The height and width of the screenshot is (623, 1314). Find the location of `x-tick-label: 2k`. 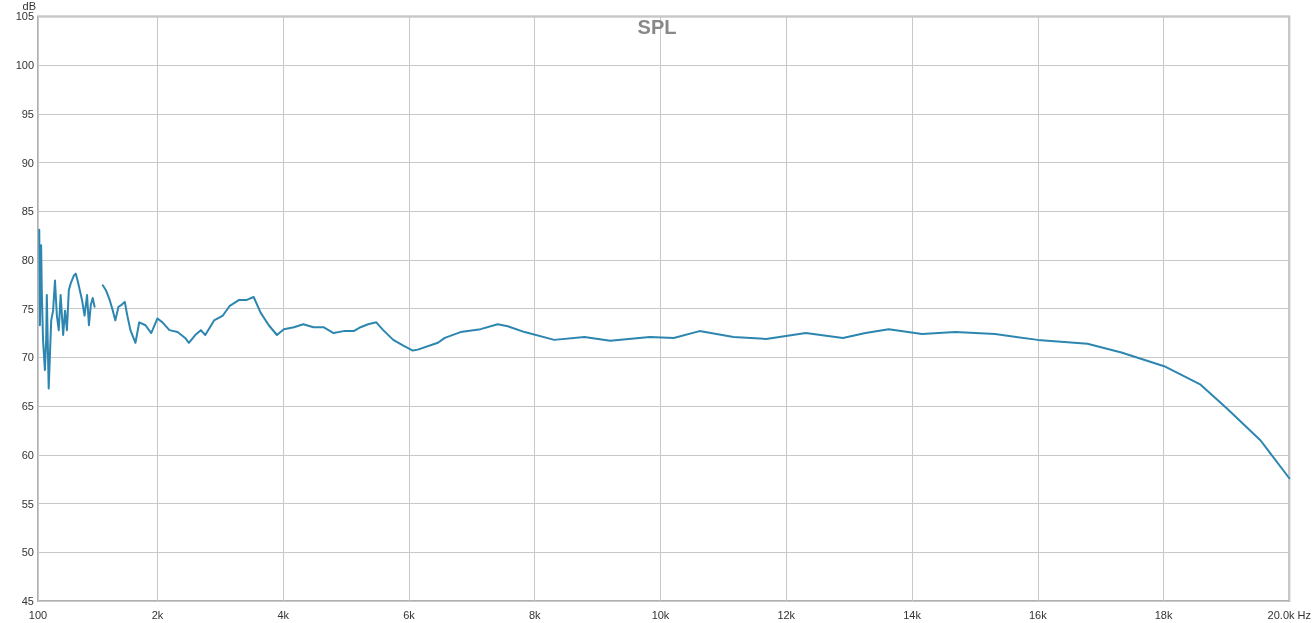

x-tick-label: 2k is located at coordinates (157, 614).